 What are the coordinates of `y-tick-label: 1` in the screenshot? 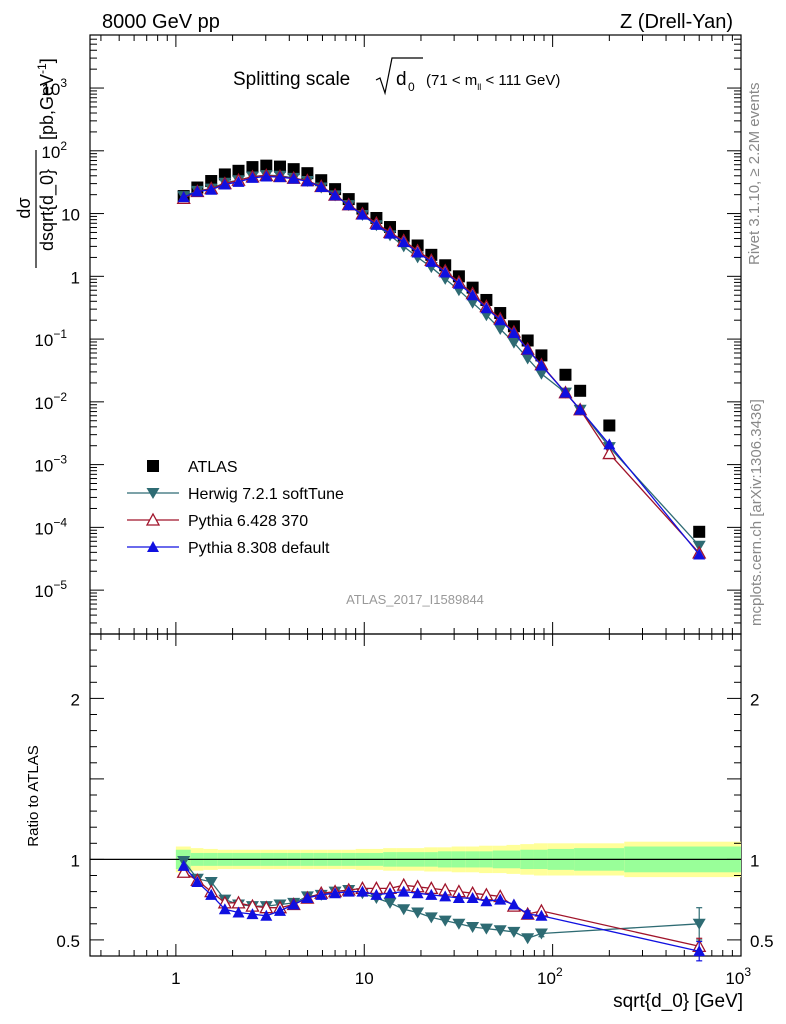 It's located at (75, 277).